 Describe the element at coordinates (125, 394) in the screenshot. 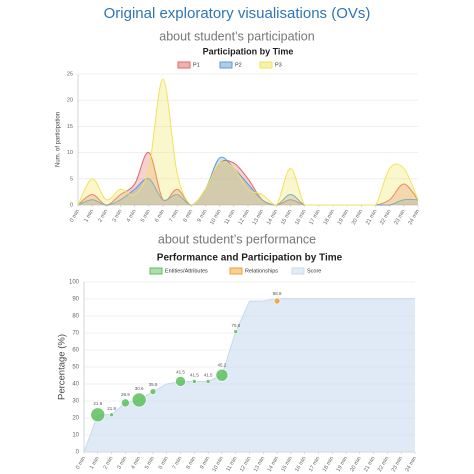

I see `data-label: 28.9` at that location.